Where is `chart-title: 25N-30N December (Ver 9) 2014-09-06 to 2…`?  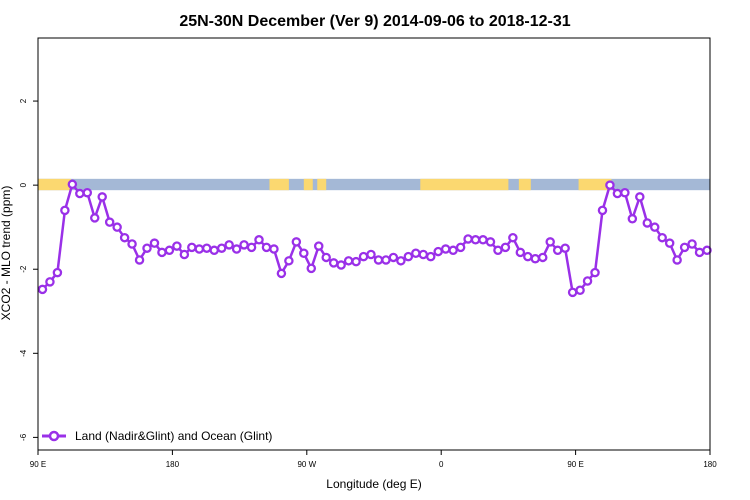
chart-title: 25N-30N December (Ver 9) 2014-09-06 to 2… is located at coordinates (374, 21).